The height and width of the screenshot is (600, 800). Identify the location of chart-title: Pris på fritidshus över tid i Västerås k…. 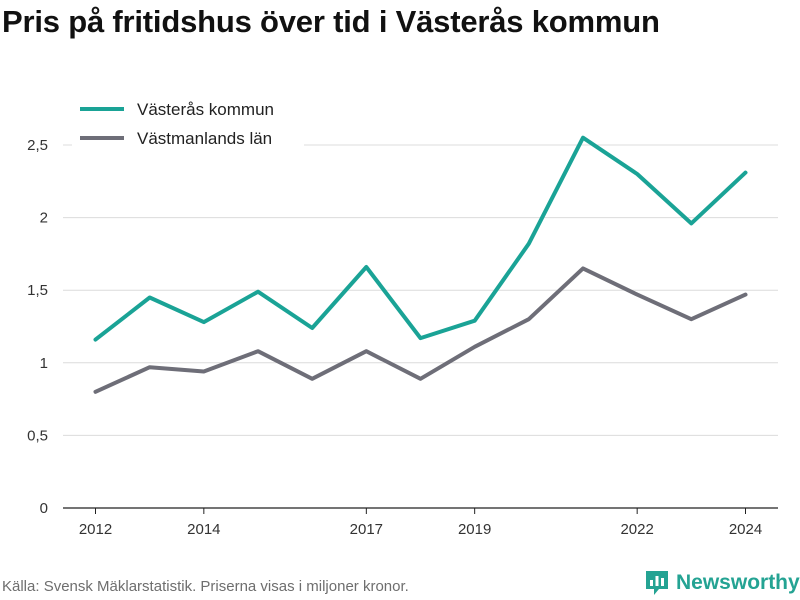
(331, 21).